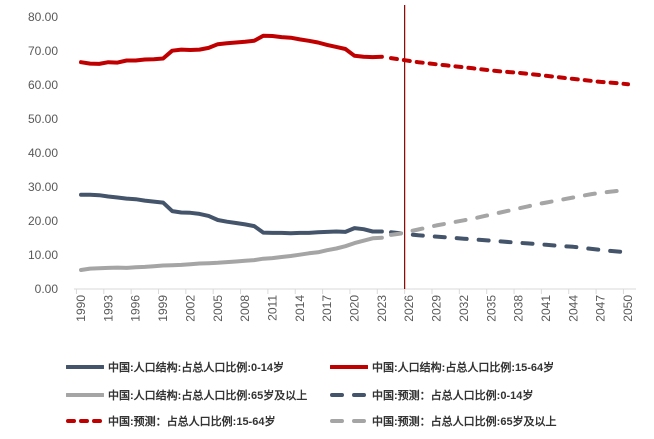  What do you see at coordinates (382, 308) in the screenshot?
I see `x-tick-label: 2023` at bounding box center [382, 308].